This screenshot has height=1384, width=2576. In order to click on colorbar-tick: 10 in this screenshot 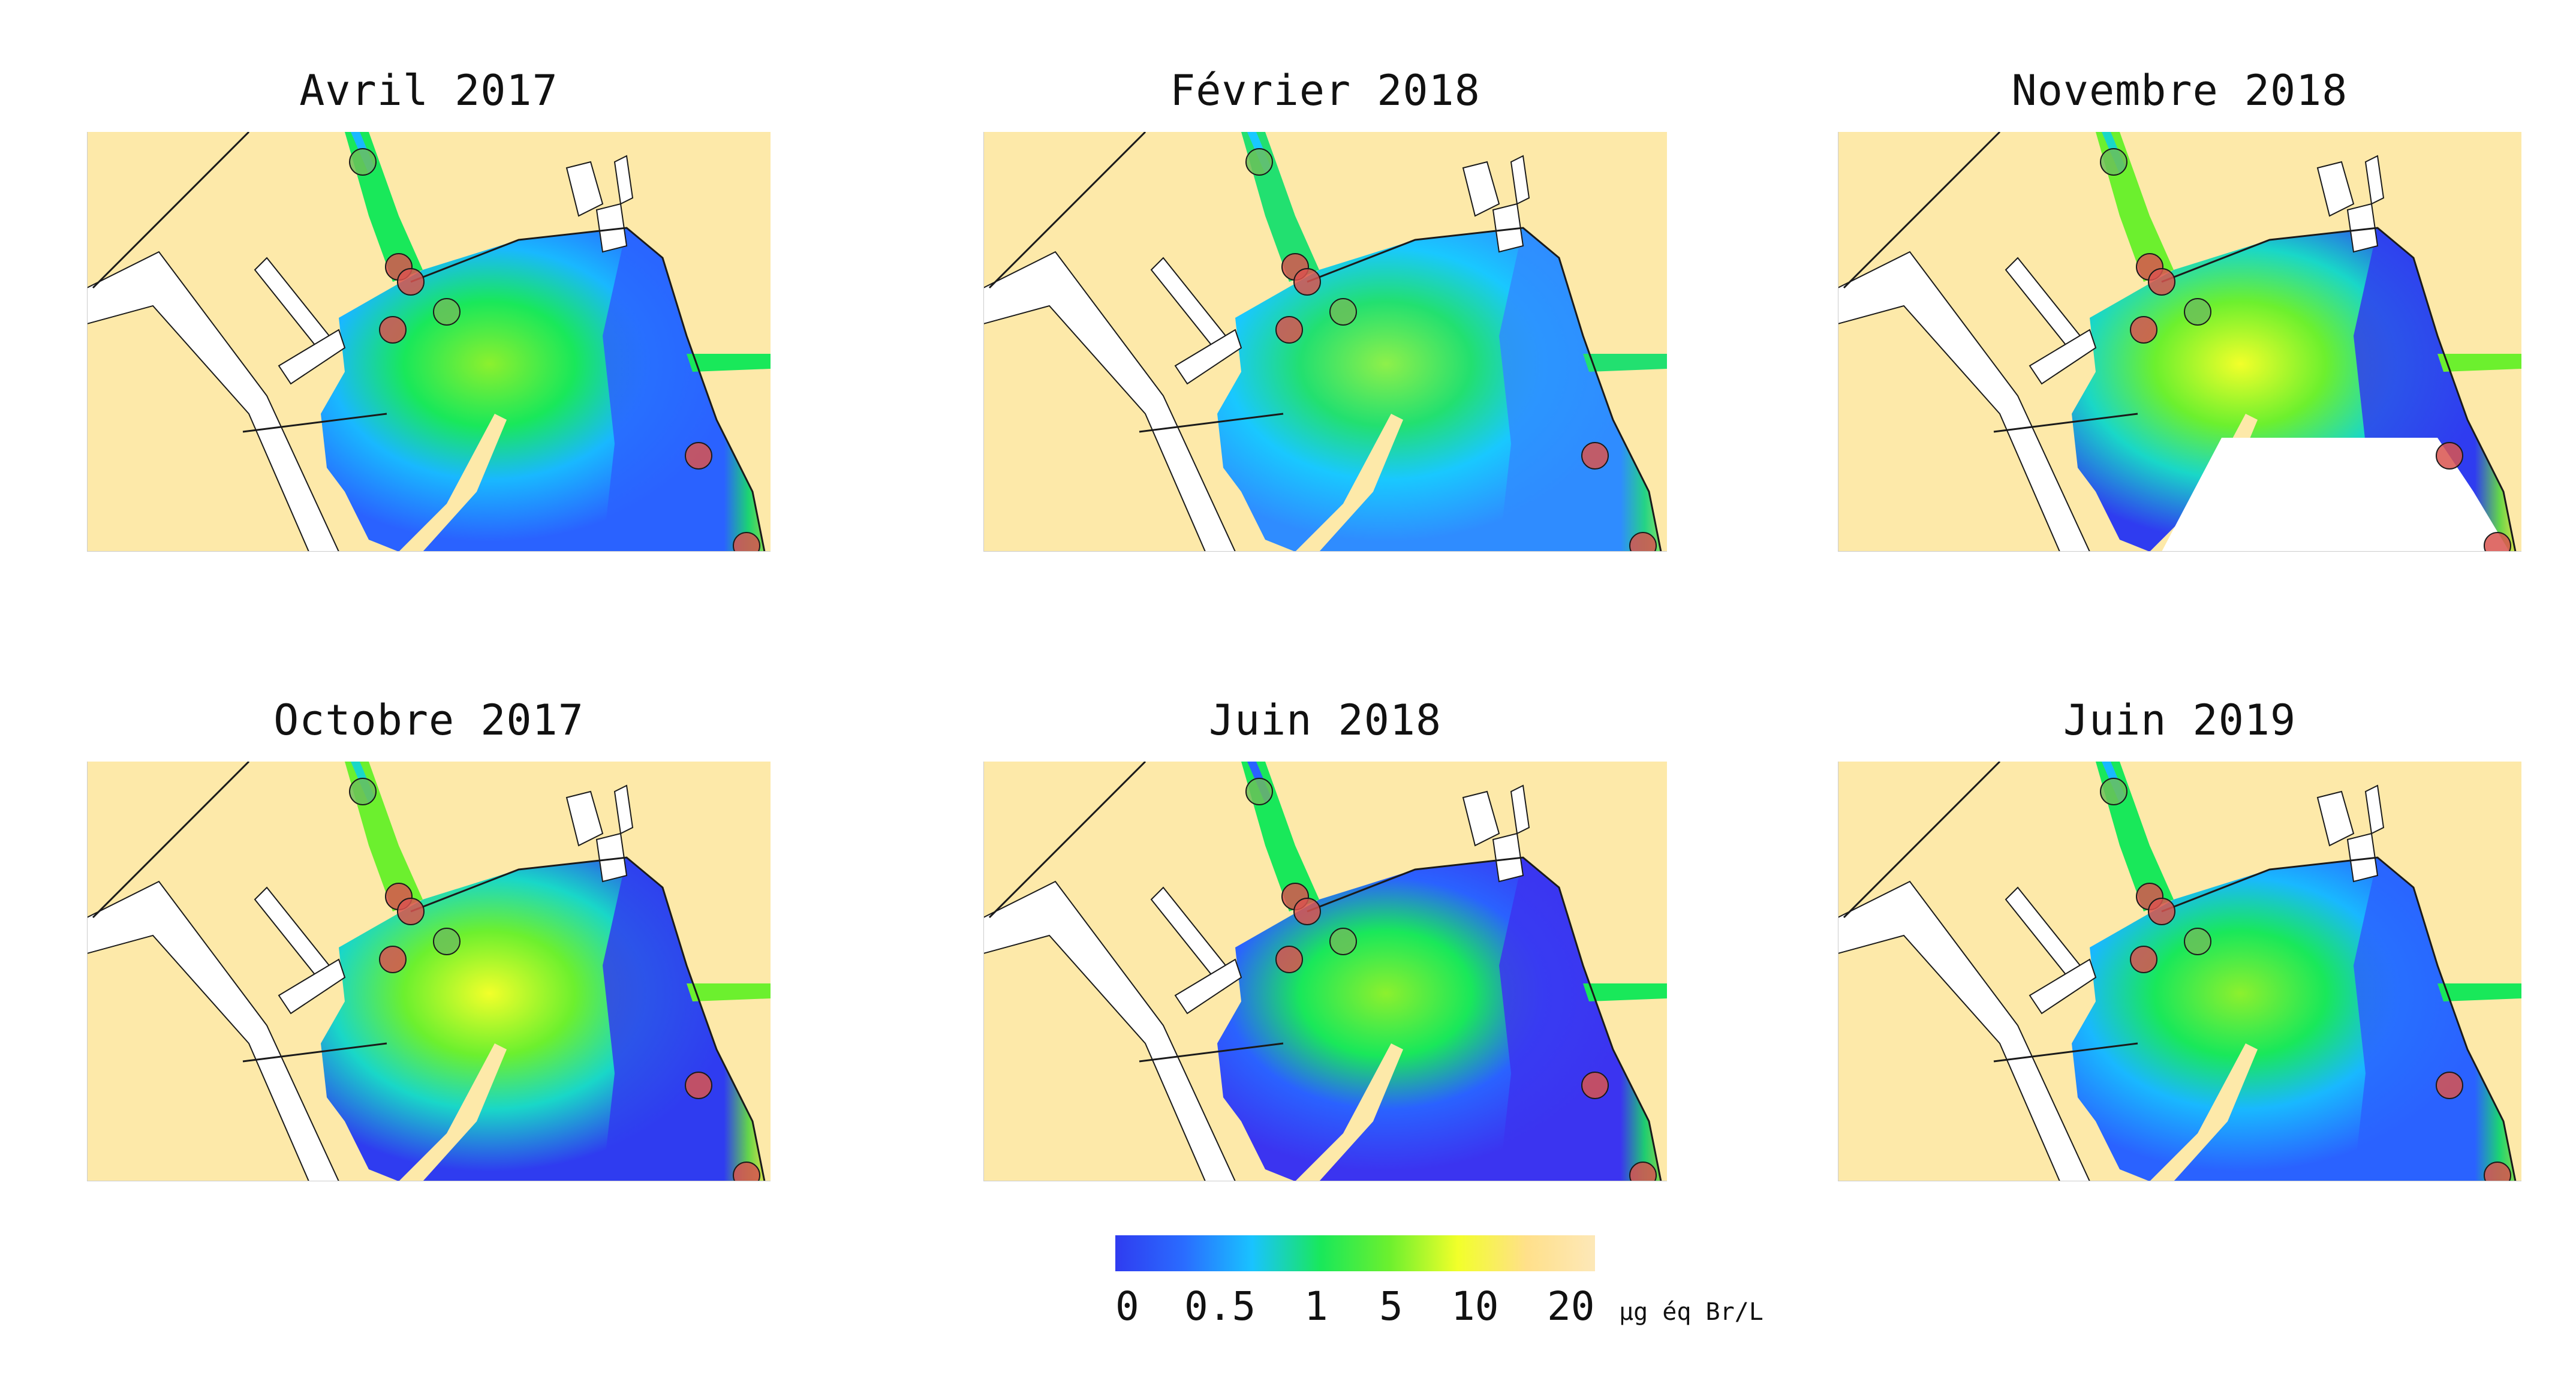, I will do `click(1475, 1306)`.